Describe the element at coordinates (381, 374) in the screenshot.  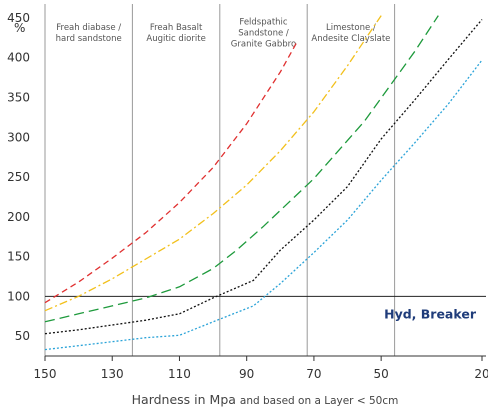
I see `x-tick-label: 50` at that location.